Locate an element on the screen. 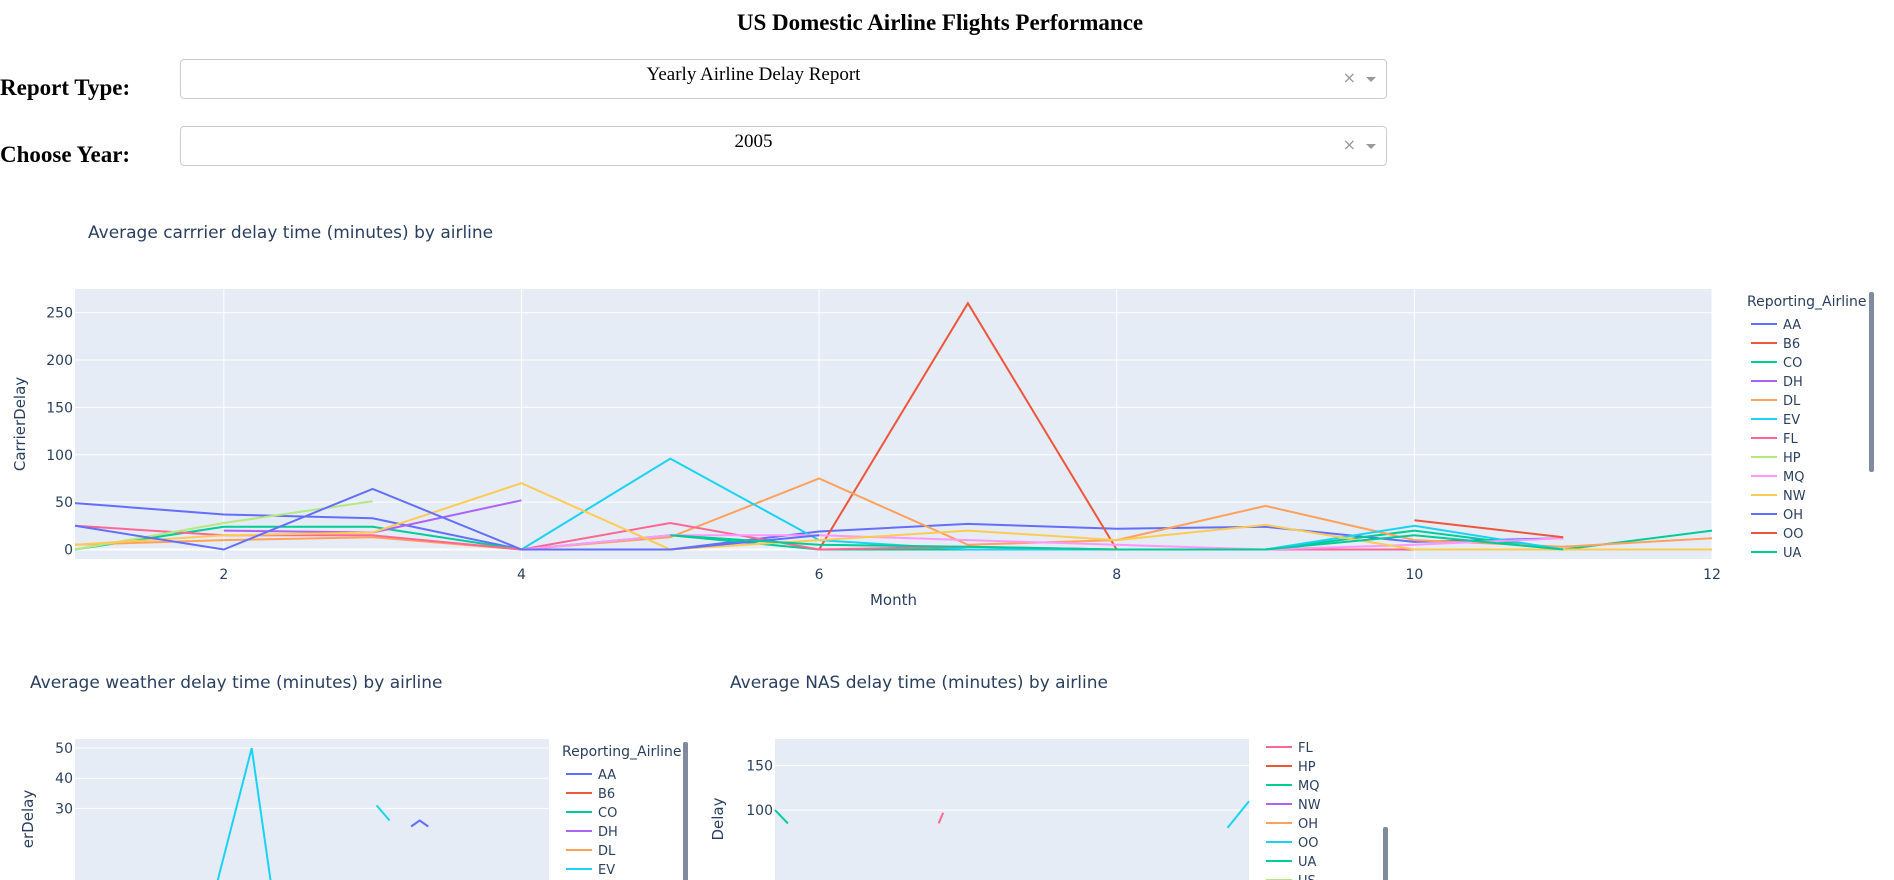  x-tick-label: 2 is located at coordinates (223, 575).